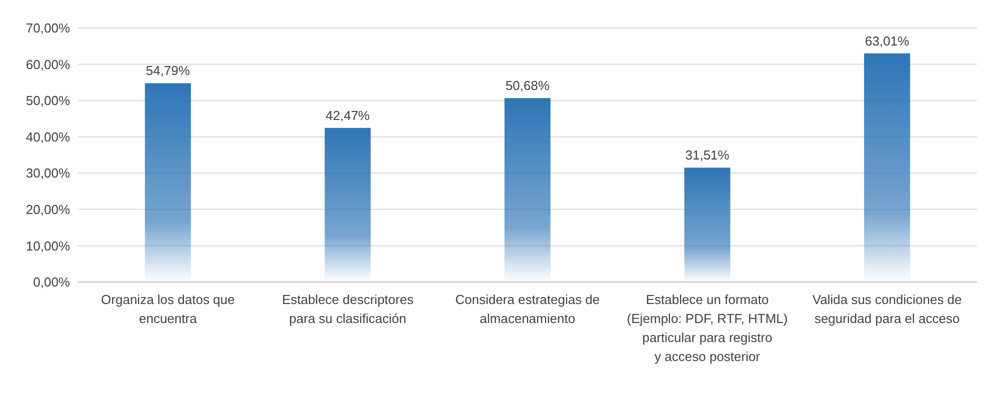 Image resolution: width=997 pixels, height=417 pixels. I want to click on data-label: 54,79%, so click(168, 70).